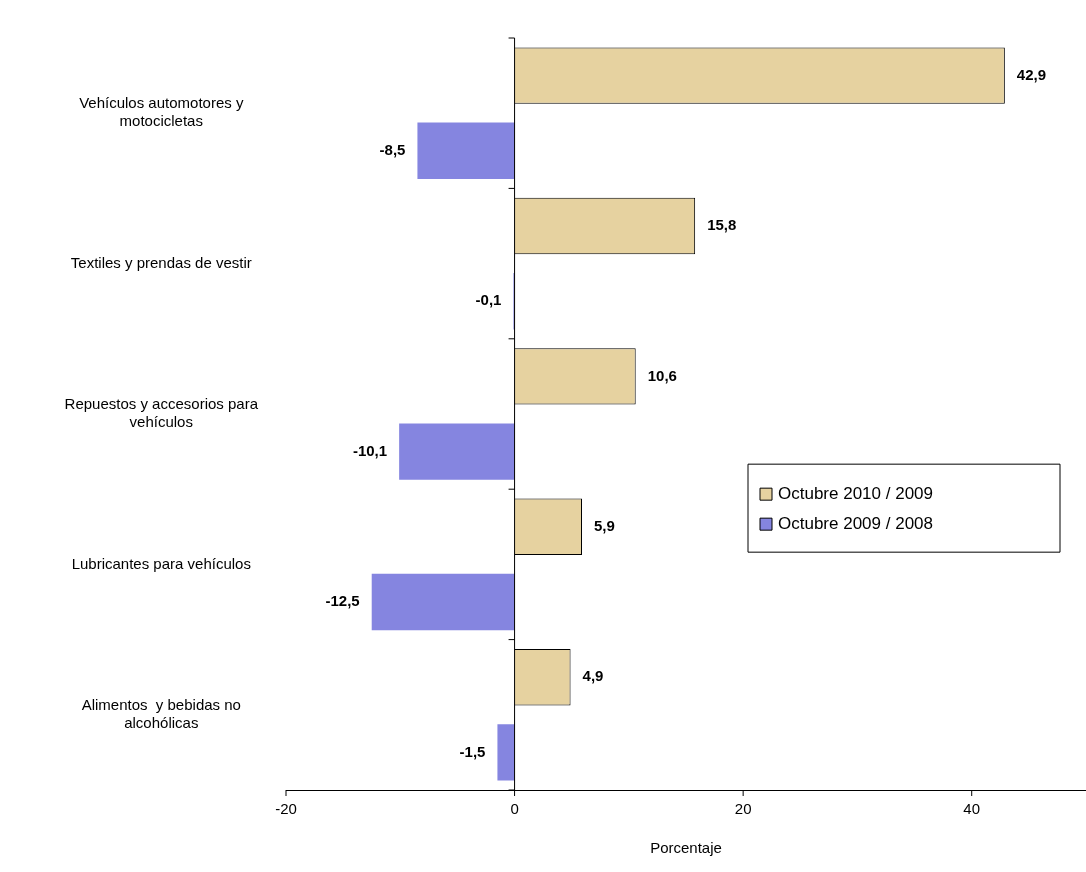  What do you see at coordinates (161, 713) in the screenshot?
I see `y-tick-label: Alimentos y bebidas no alcohólicas` at bounding box center [161, 713].